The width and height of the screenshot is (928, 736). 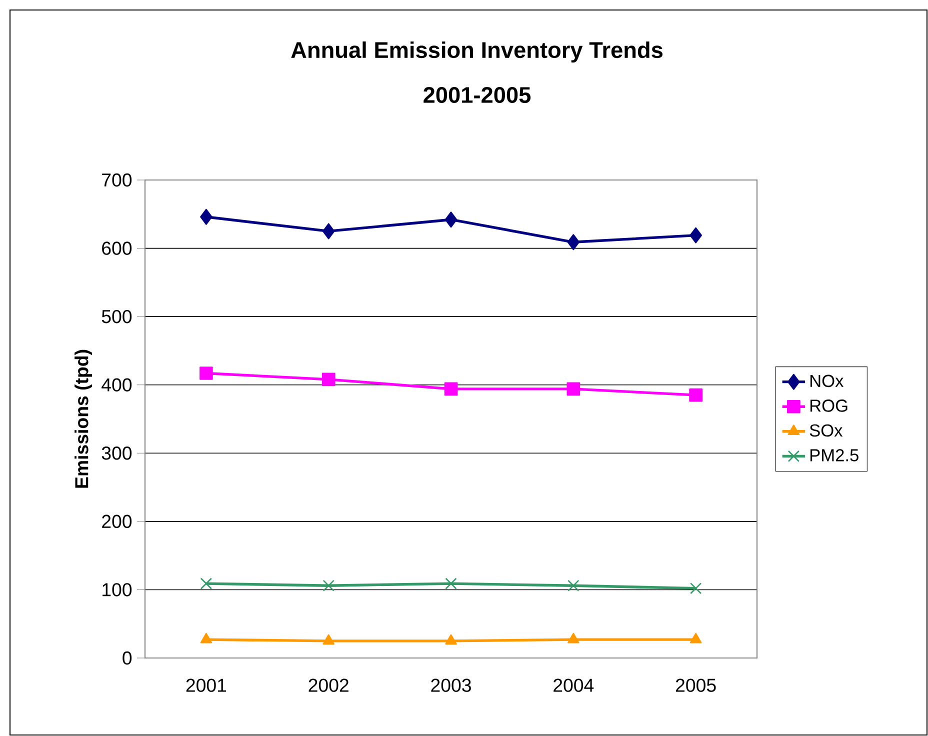 What do you see at coordinates (328, 685) in the screenshot?
I see `x-tick-label: 2002` at bounding box center [328, 685].